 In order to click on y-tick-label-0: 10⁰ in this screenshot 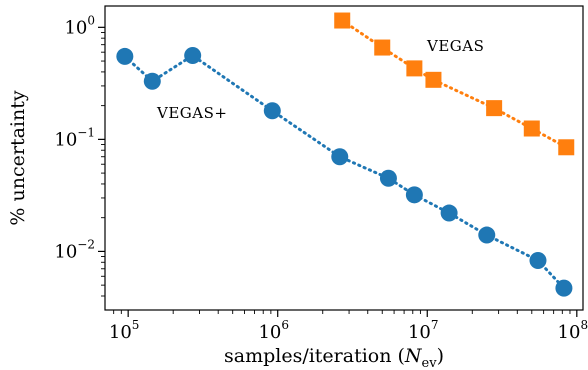, I will do `click(79, 25)`.